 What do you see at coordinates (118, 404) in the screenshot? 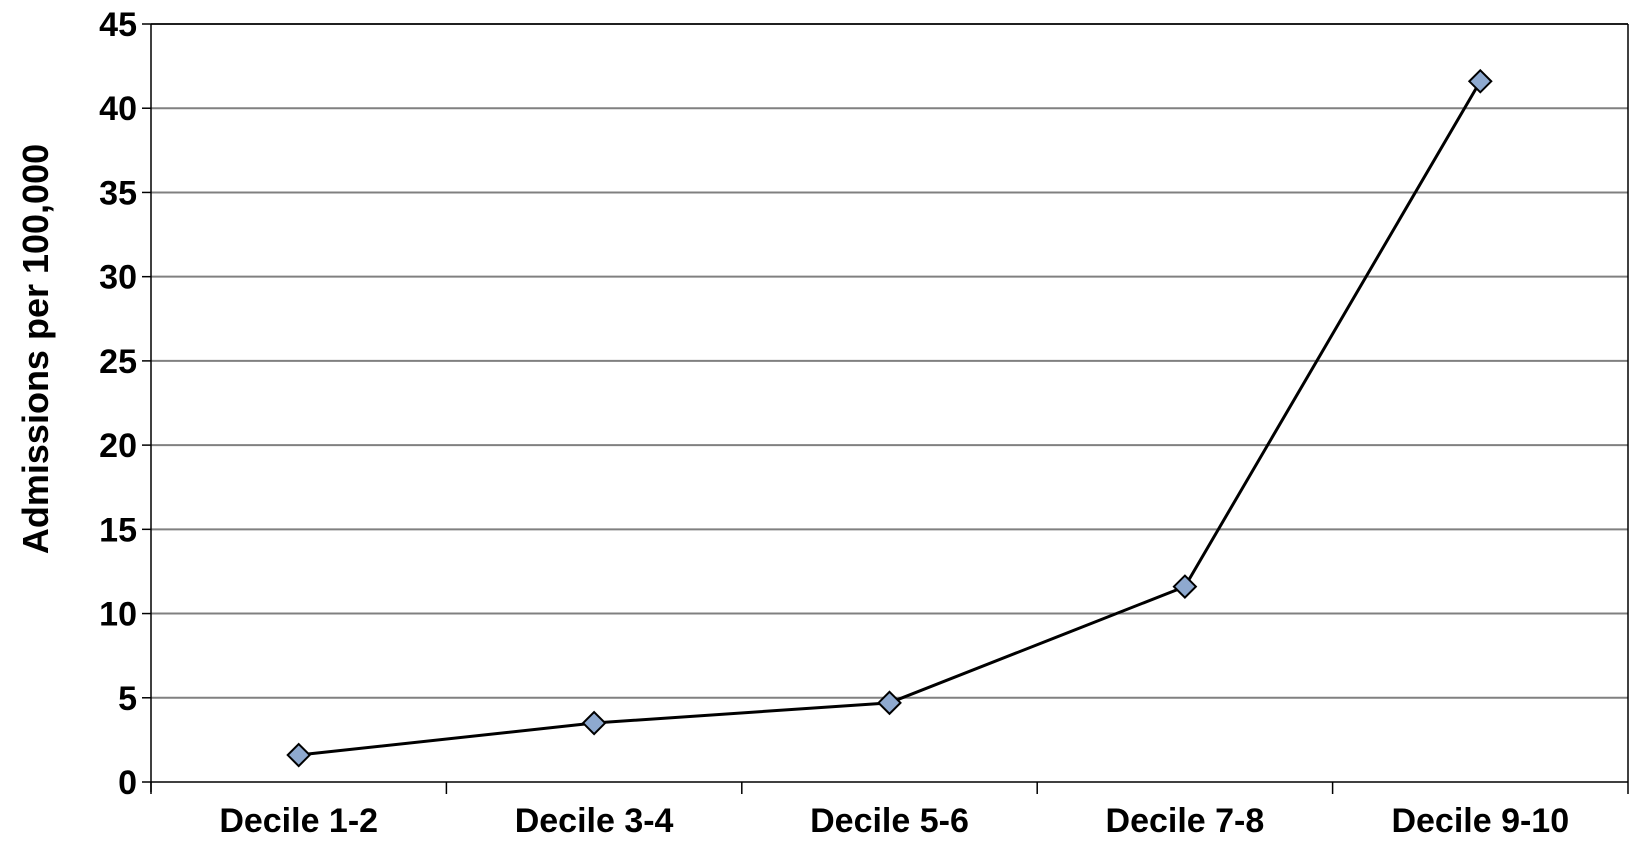
I see `y-tick-labels: 0 5 10 15 20 25 30 35 40 45` at bounding box center [118, 404].